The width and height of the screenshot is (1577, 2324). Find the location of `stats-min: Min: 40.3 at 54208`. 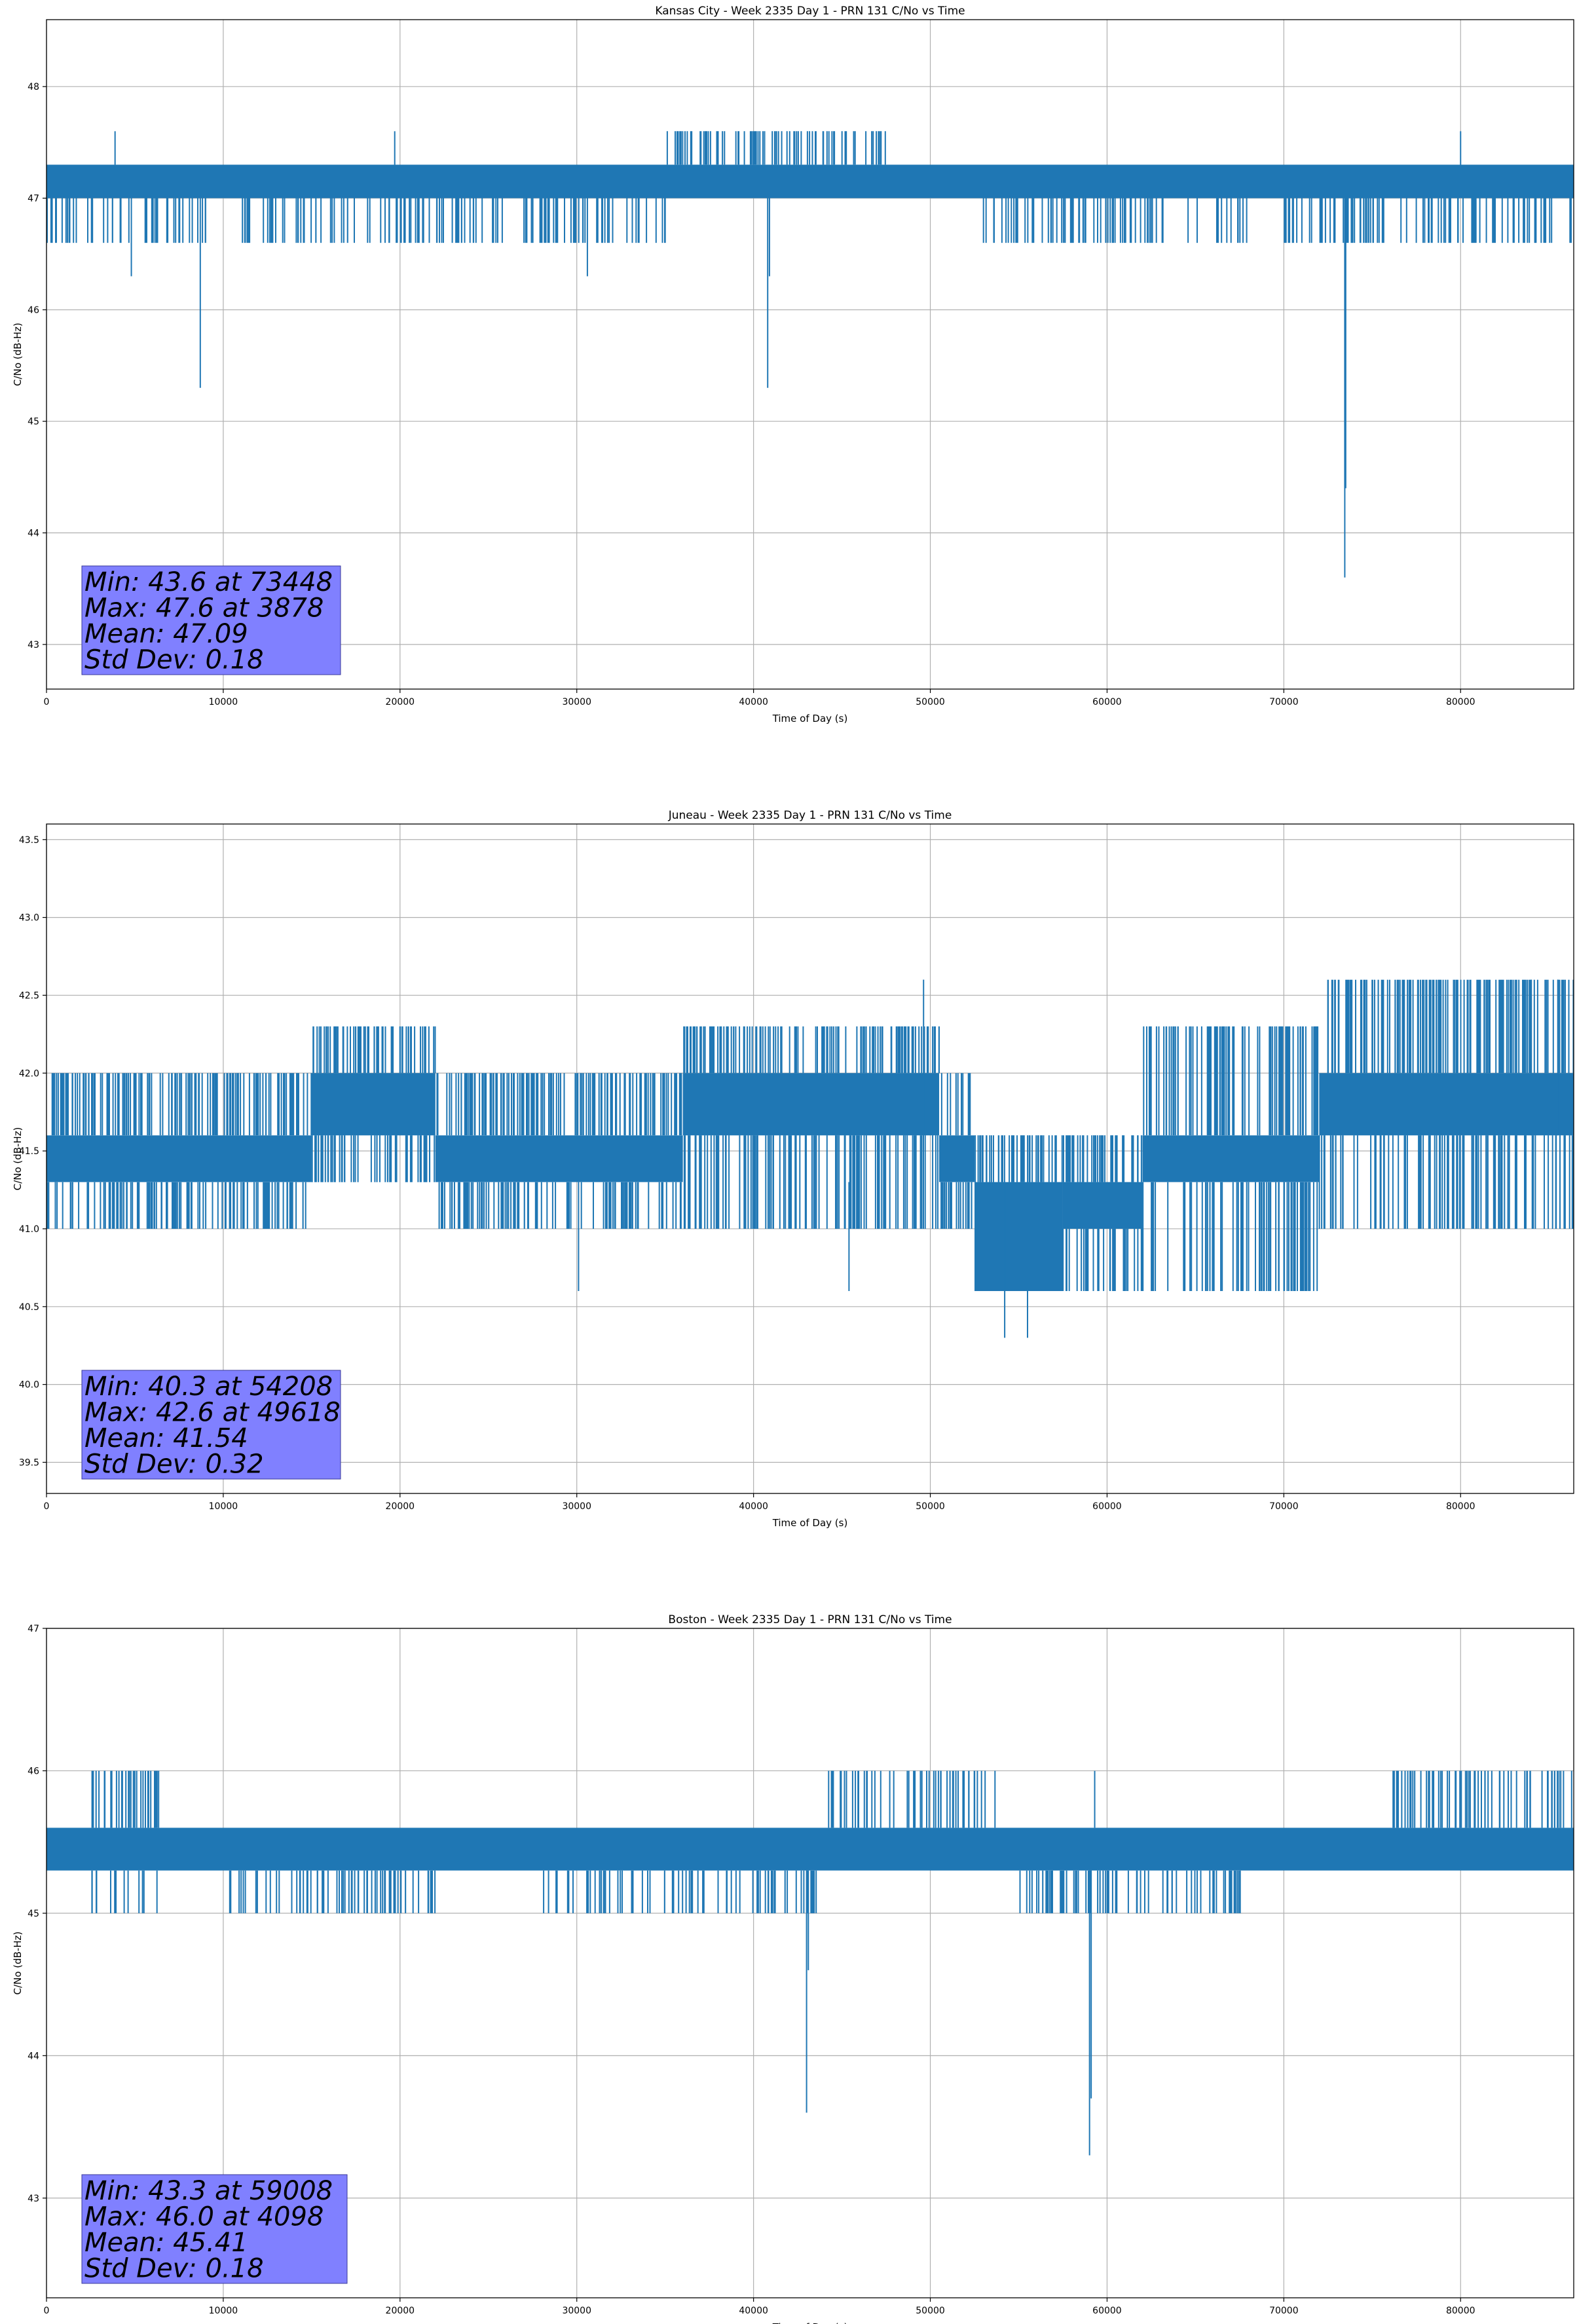

stats-min: Min: 40.3 at 54208 is located at coordinates (208, 1387).